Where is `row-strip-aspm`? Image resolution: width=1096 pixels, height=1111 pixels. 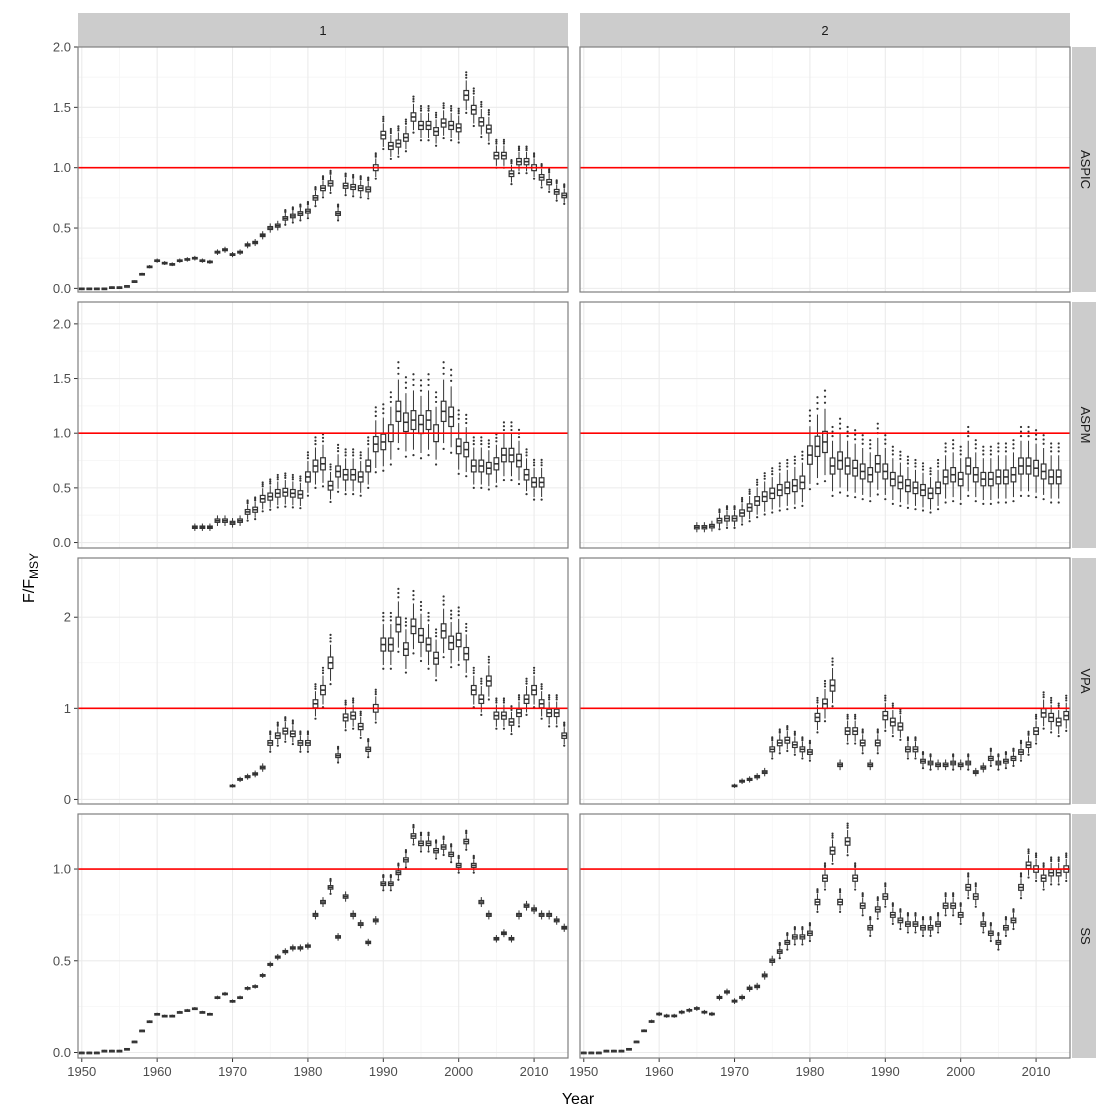
row-strip-aspm is located at coordinates (1084, 425).